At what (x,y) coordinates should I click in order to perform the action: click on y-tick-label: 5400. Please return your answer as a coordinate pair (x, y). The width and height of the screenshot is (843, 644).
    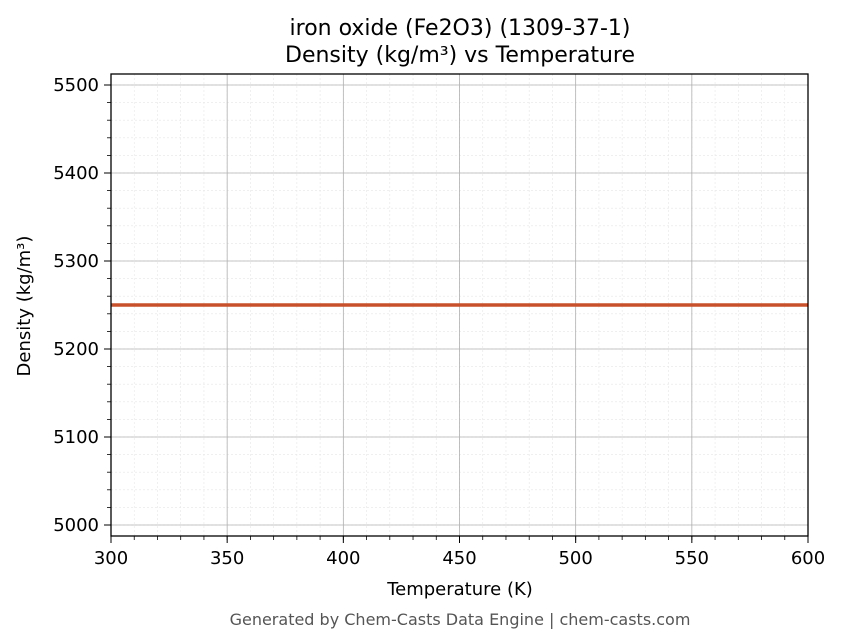
    Looking at the image, I should click on (76, 173).